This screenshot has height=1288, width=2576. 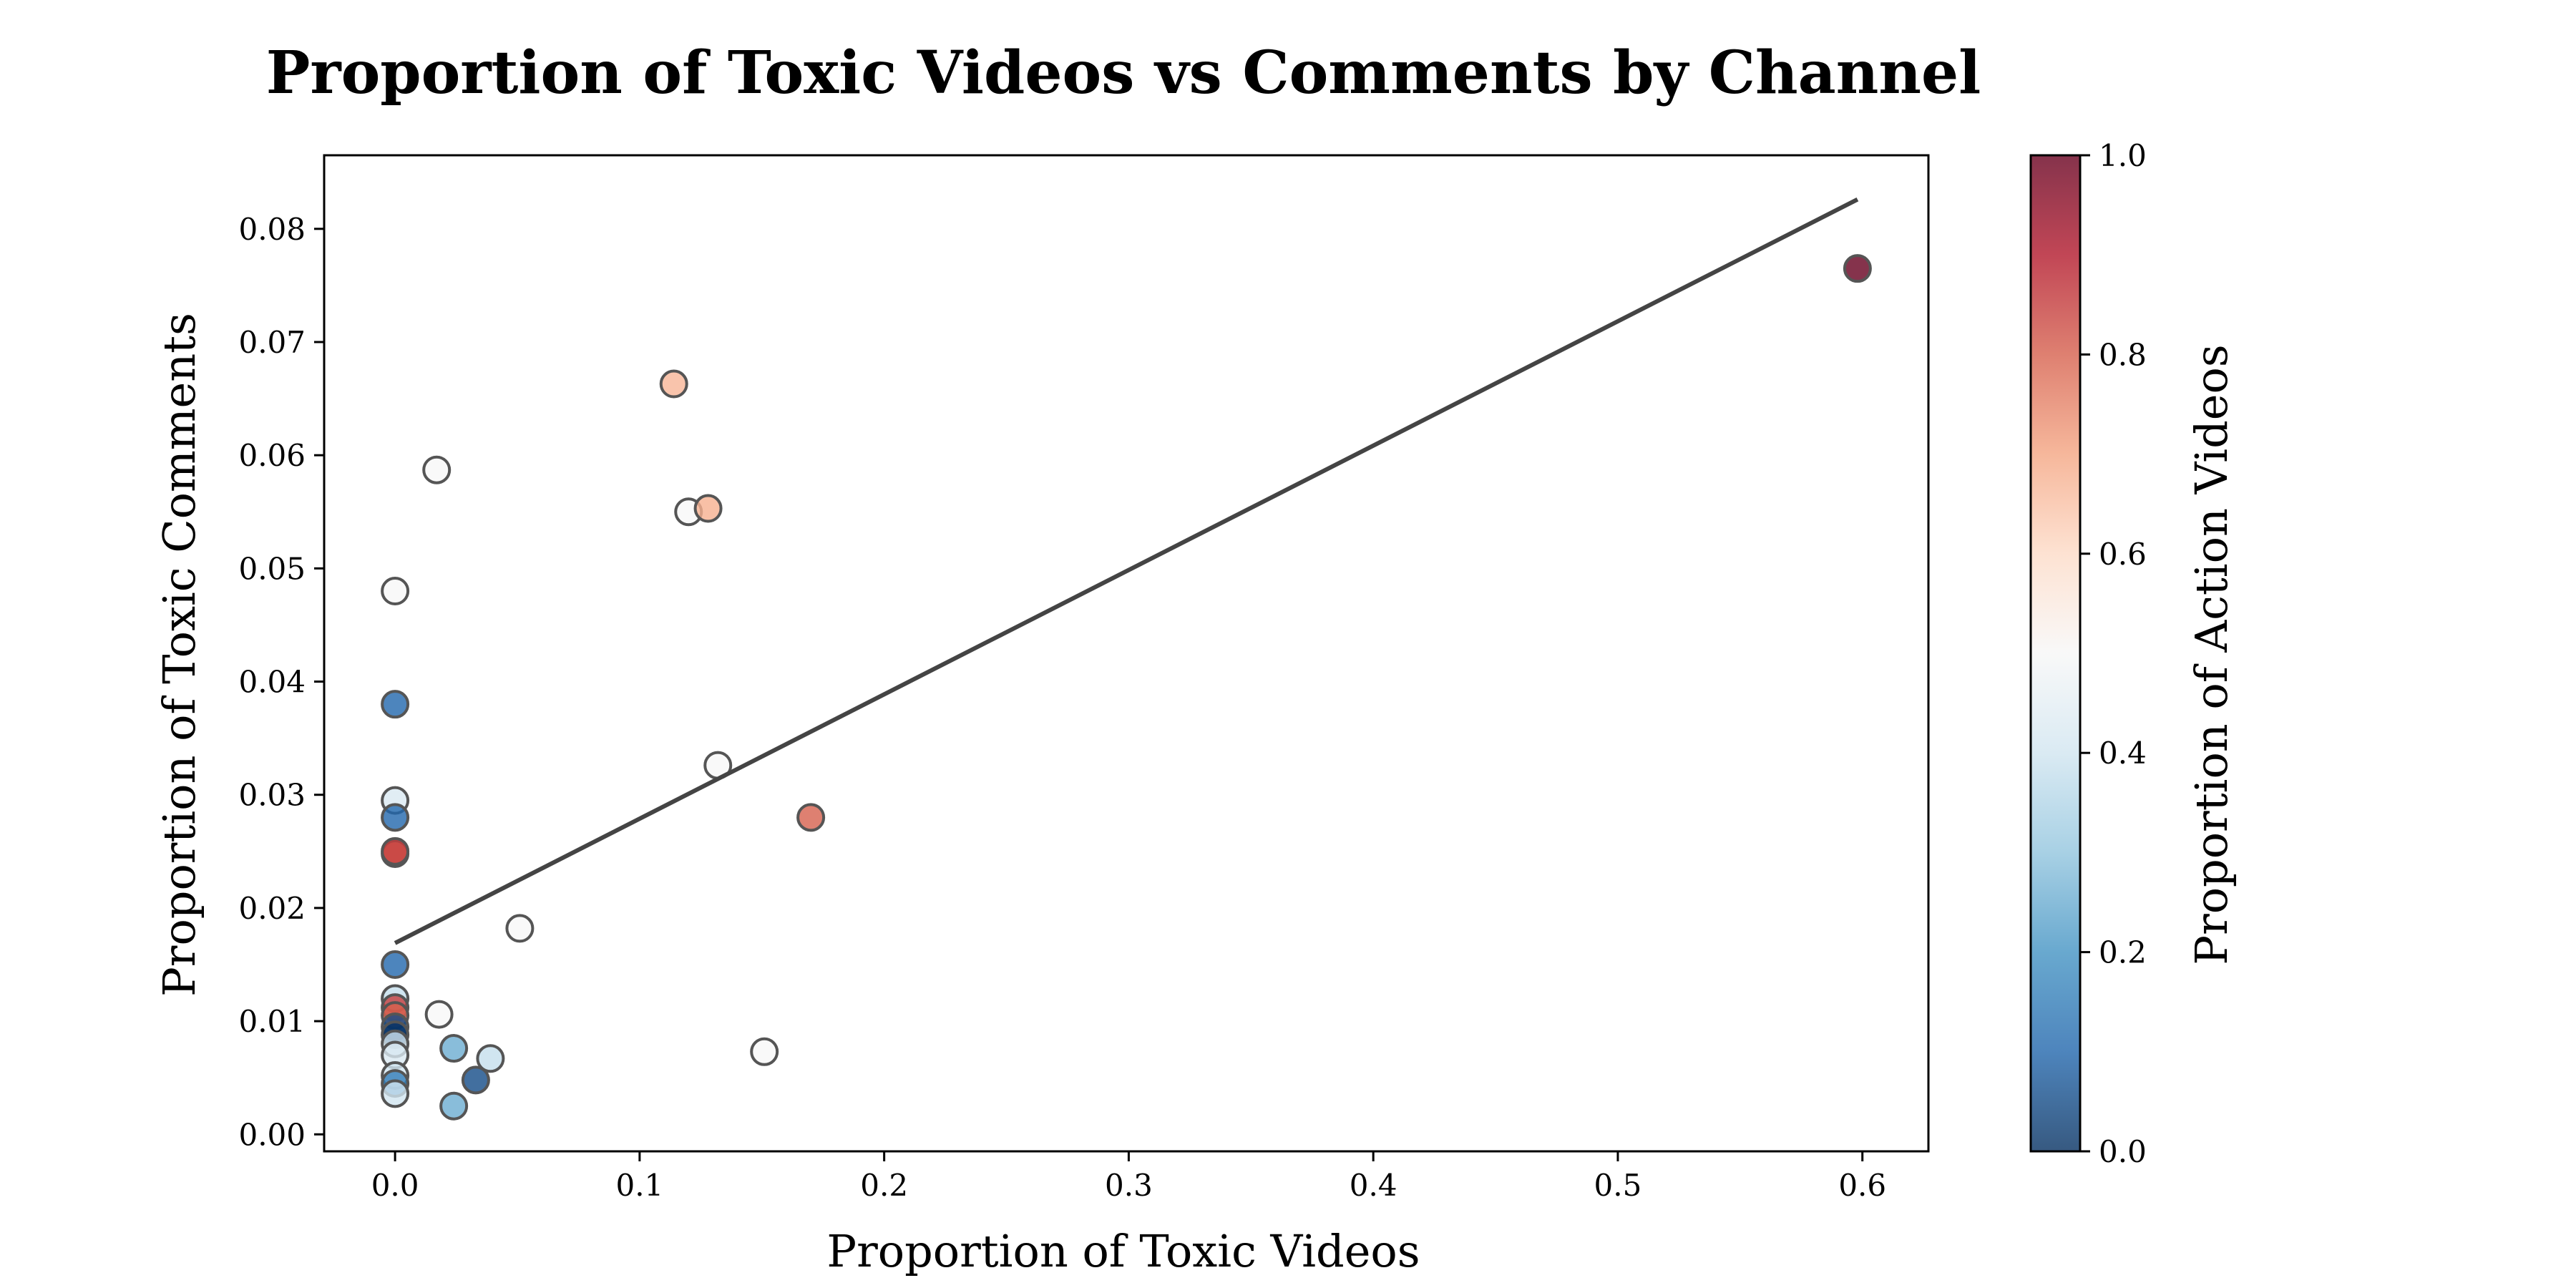 I want to click on y-tick-label: 0.02, so click(x=272, y=908).